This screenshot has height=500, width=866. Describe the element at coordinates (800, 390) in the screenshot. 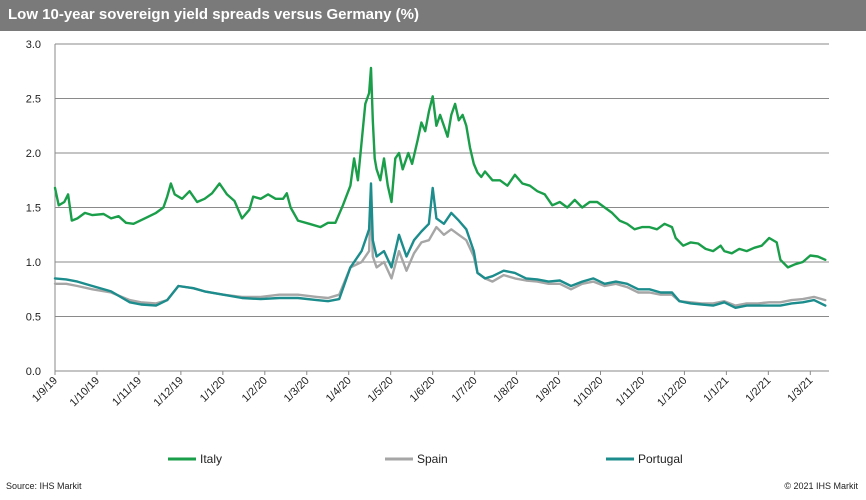

I see `x-tick-label: 1/3/21` at that location.